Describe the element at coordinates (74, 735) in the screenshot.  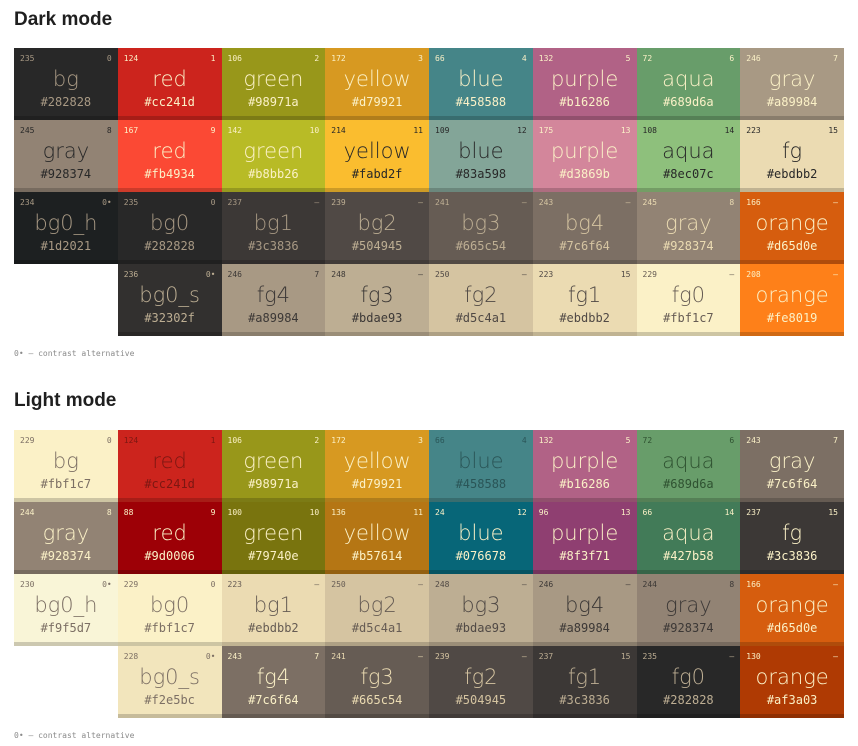
I see `light-legend-note: 0• — contrast alternative` at that location.